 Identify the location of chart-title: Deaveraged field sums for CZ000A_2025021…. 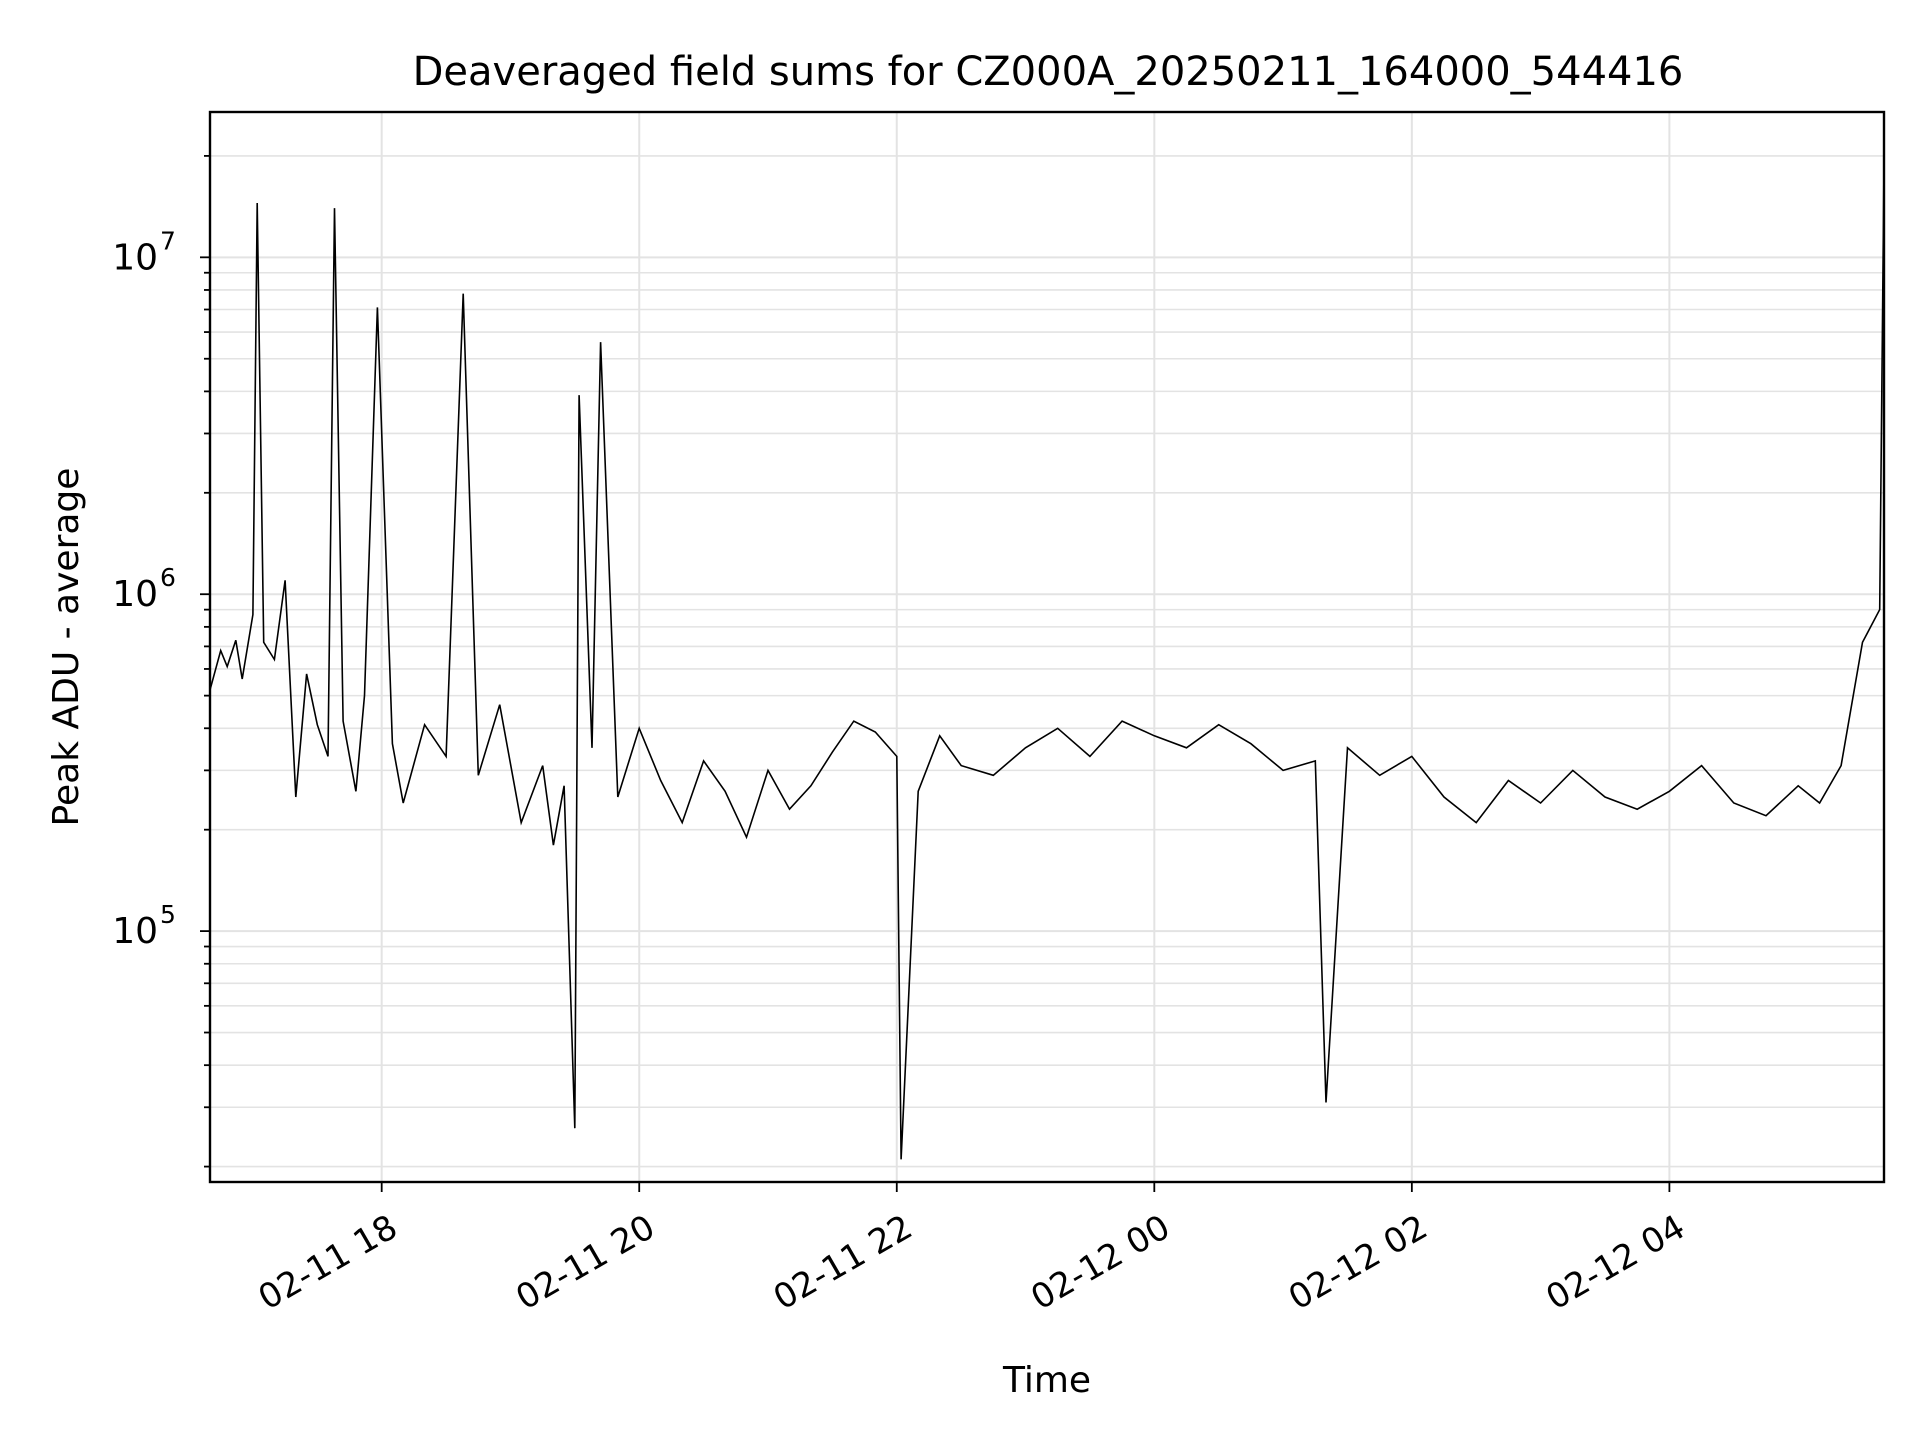
(1048, 72).